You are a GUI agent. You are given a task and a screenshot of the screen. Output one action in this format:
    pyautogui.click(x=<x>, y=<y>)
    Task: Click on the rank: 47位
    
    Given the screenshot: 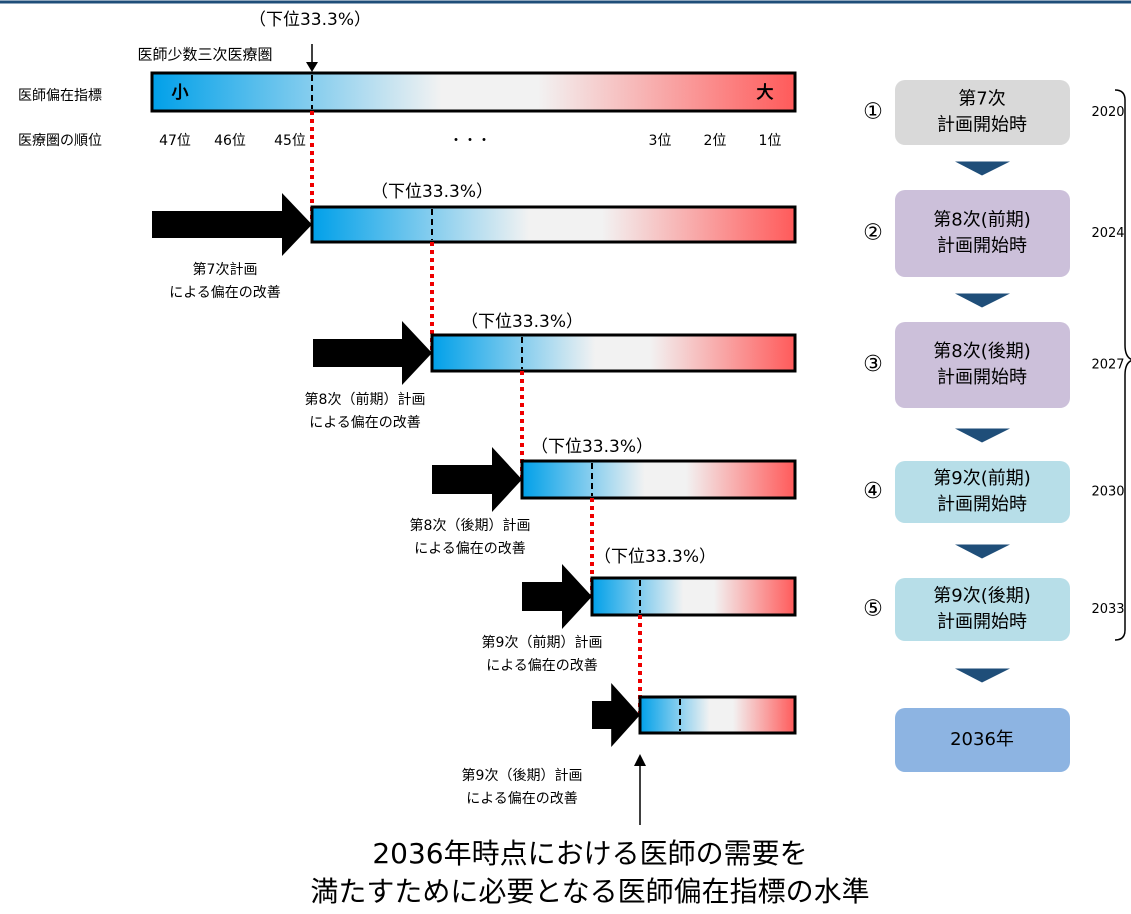 What is the action you would take?
    pyautogui.click(x=175, y=141)
    